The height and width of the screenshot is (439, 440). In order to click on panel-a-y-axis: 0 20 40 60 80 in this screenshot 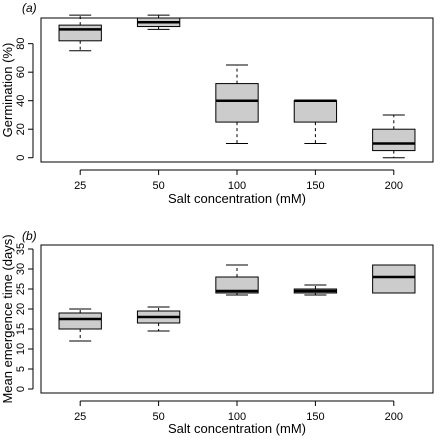, I will do `click(24, 99)`.